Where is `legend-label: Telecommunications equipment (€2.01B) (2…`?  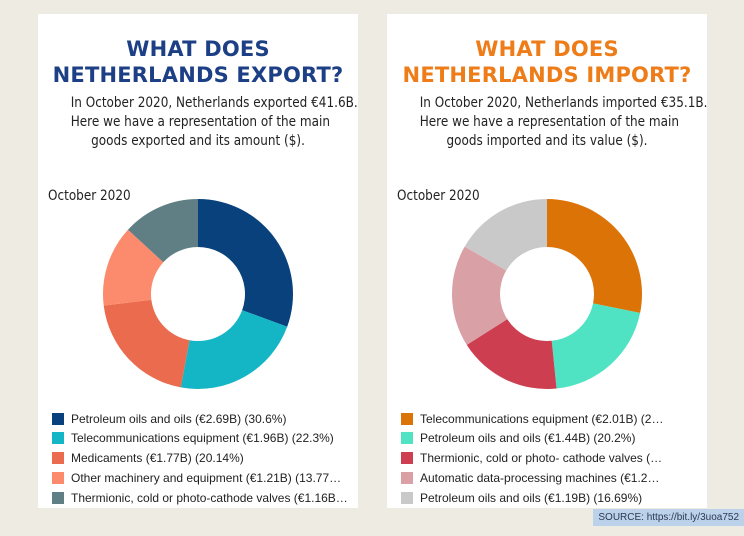 legend-label: Telecommunications equipment (€2.01B) (2… is located at coordinates (542, 418).